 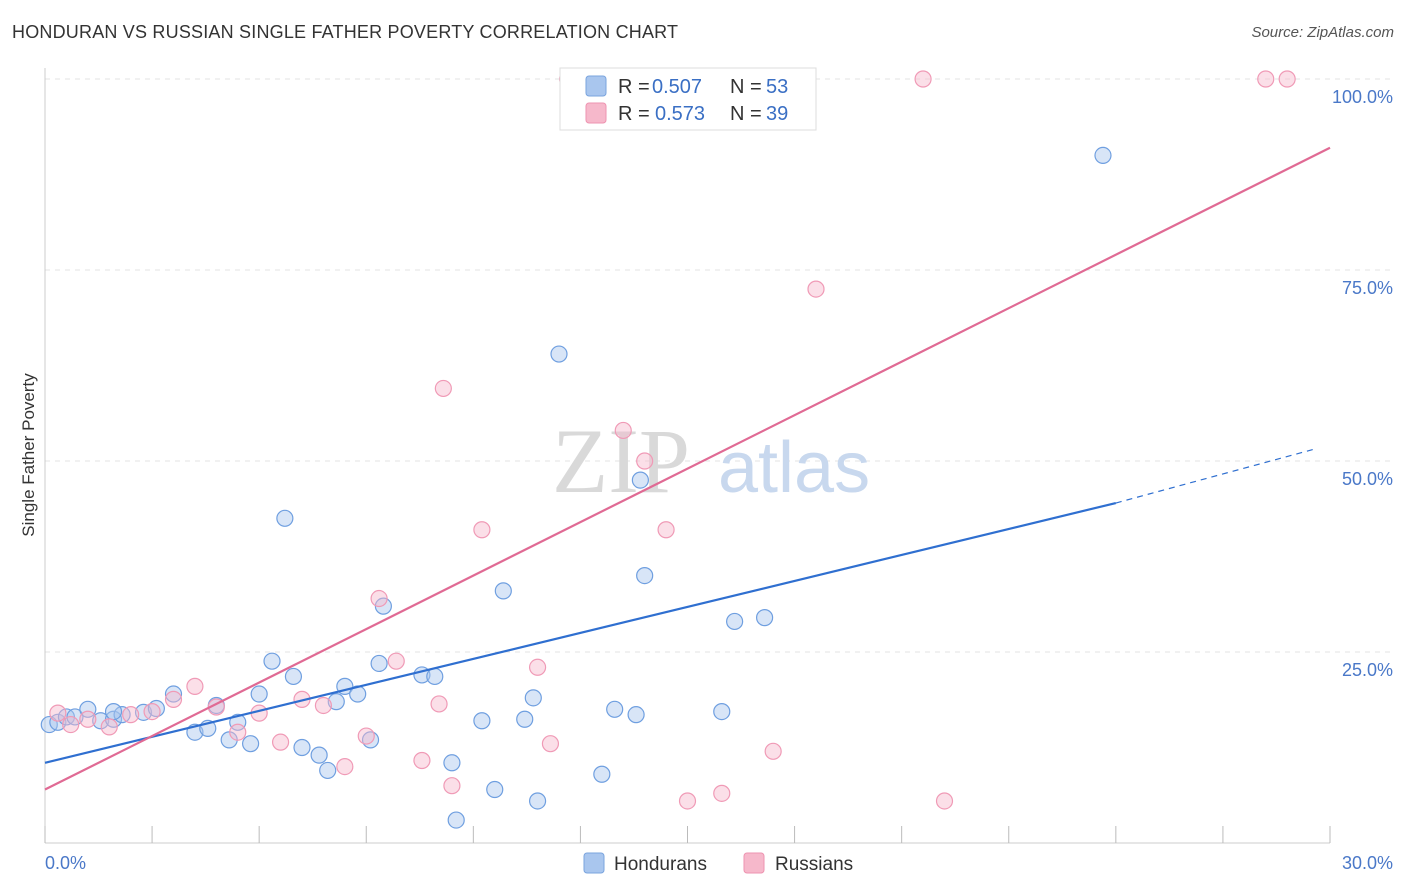 I want to click on watermark-zip: ZIP, so click(x=621, y=461).